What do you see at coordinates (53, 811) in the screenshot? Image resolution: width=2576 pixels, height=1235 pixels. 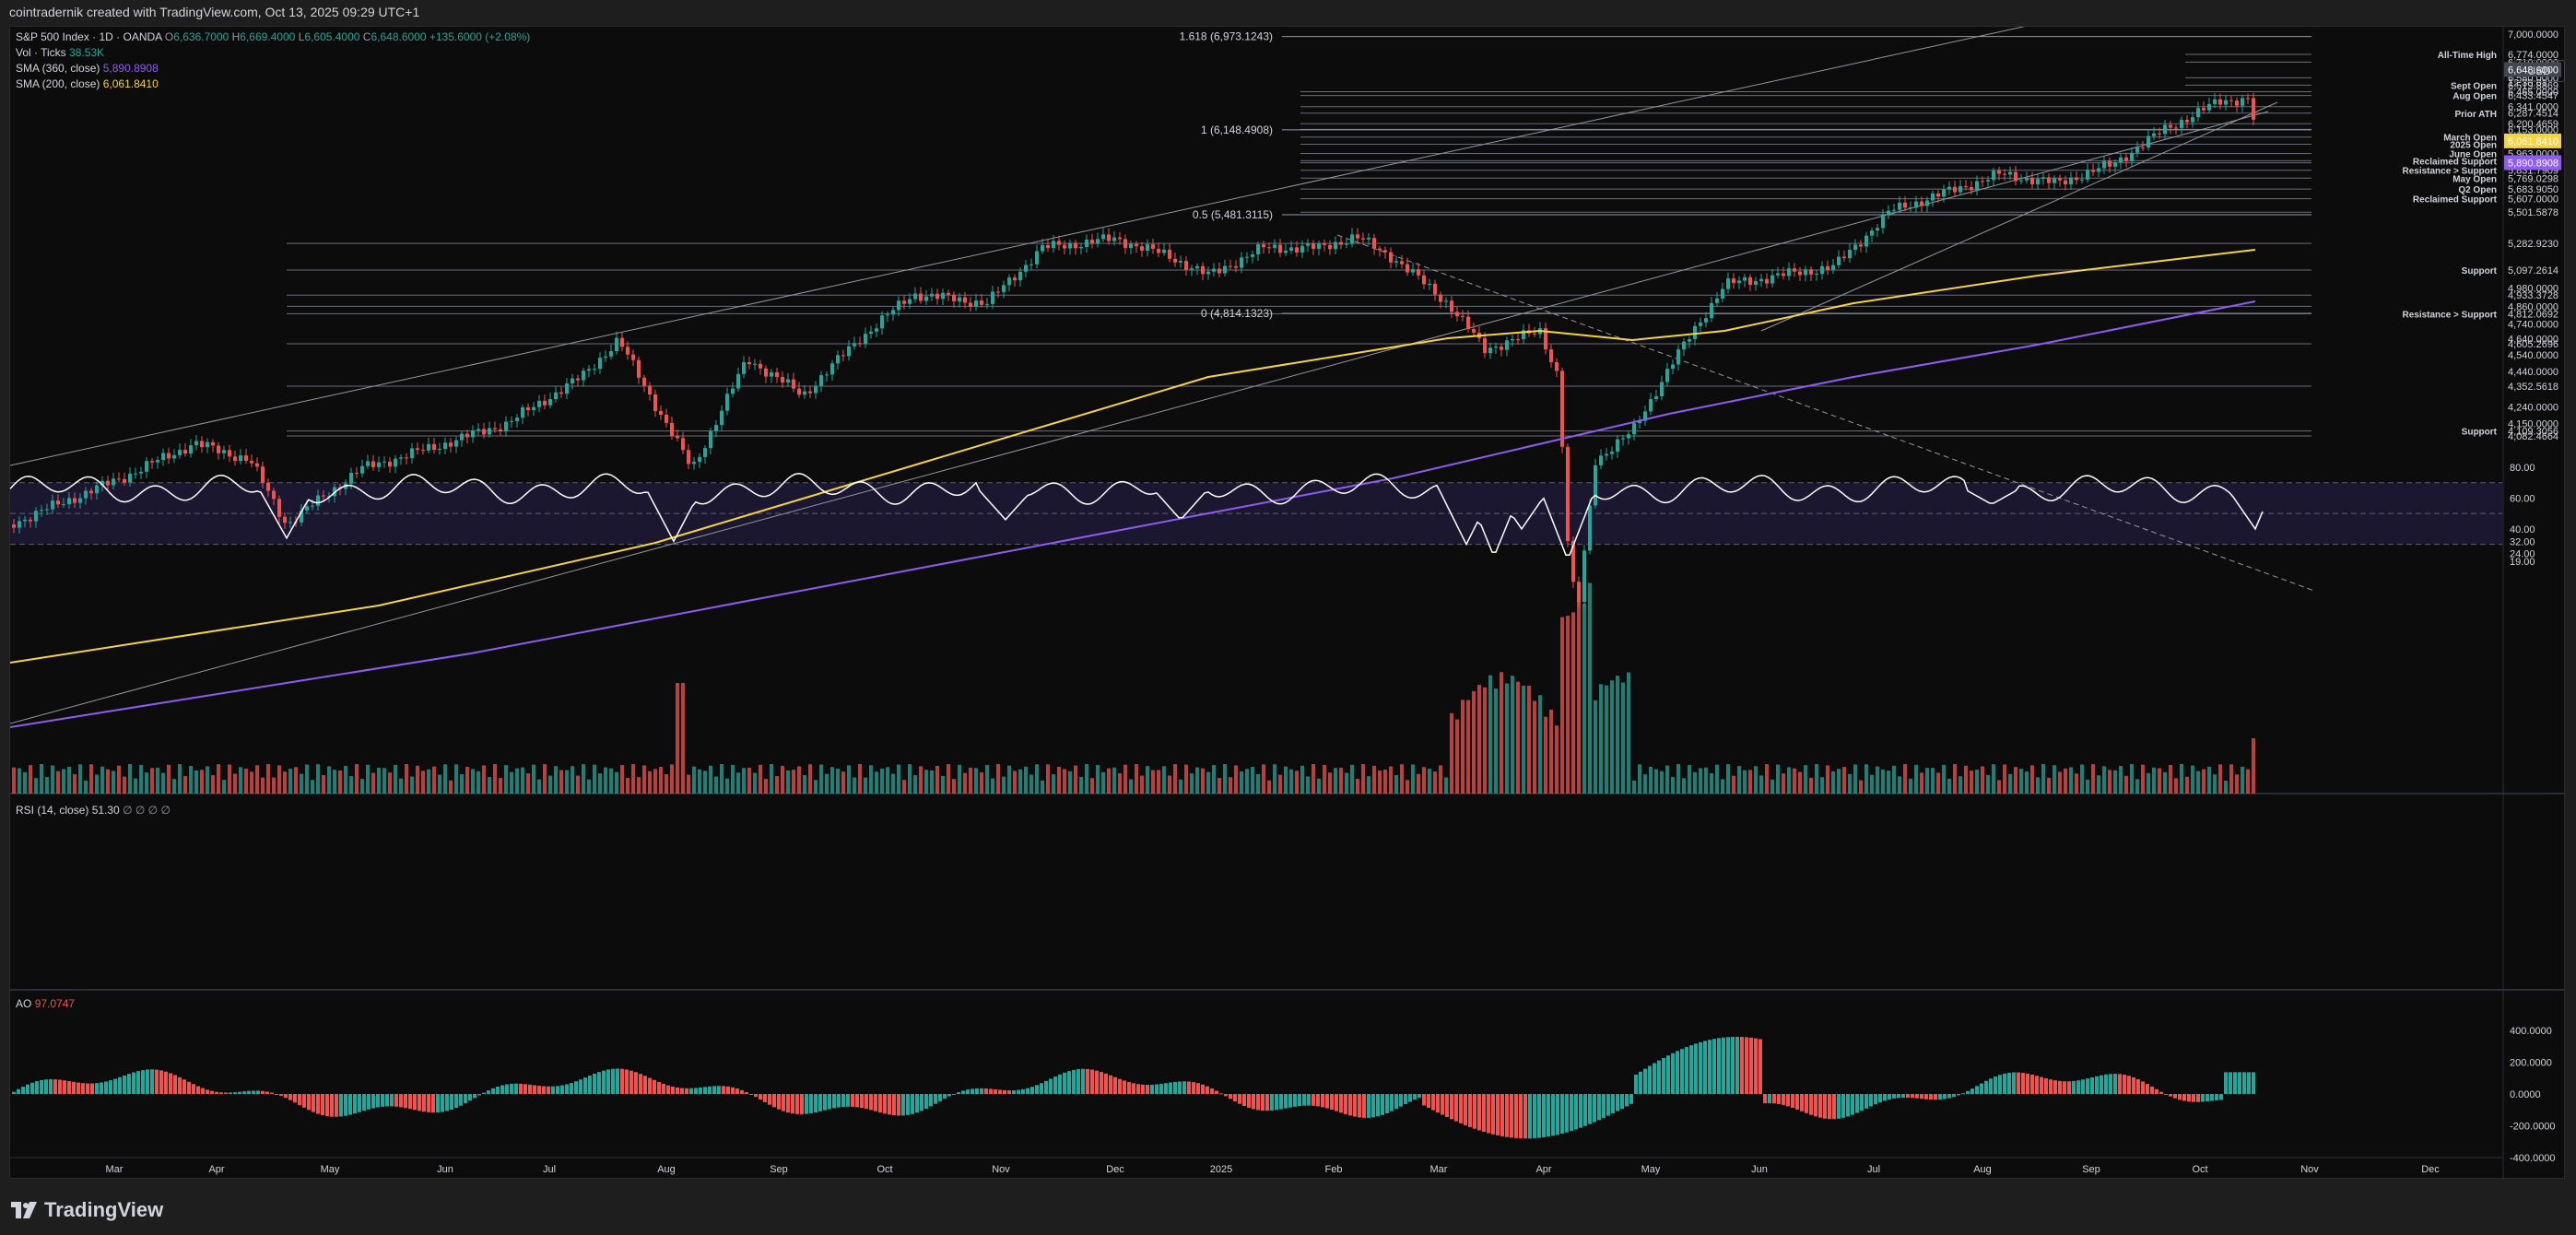 I see `rsi-label: RSI (14, close)` at bounding box center [53, 811].